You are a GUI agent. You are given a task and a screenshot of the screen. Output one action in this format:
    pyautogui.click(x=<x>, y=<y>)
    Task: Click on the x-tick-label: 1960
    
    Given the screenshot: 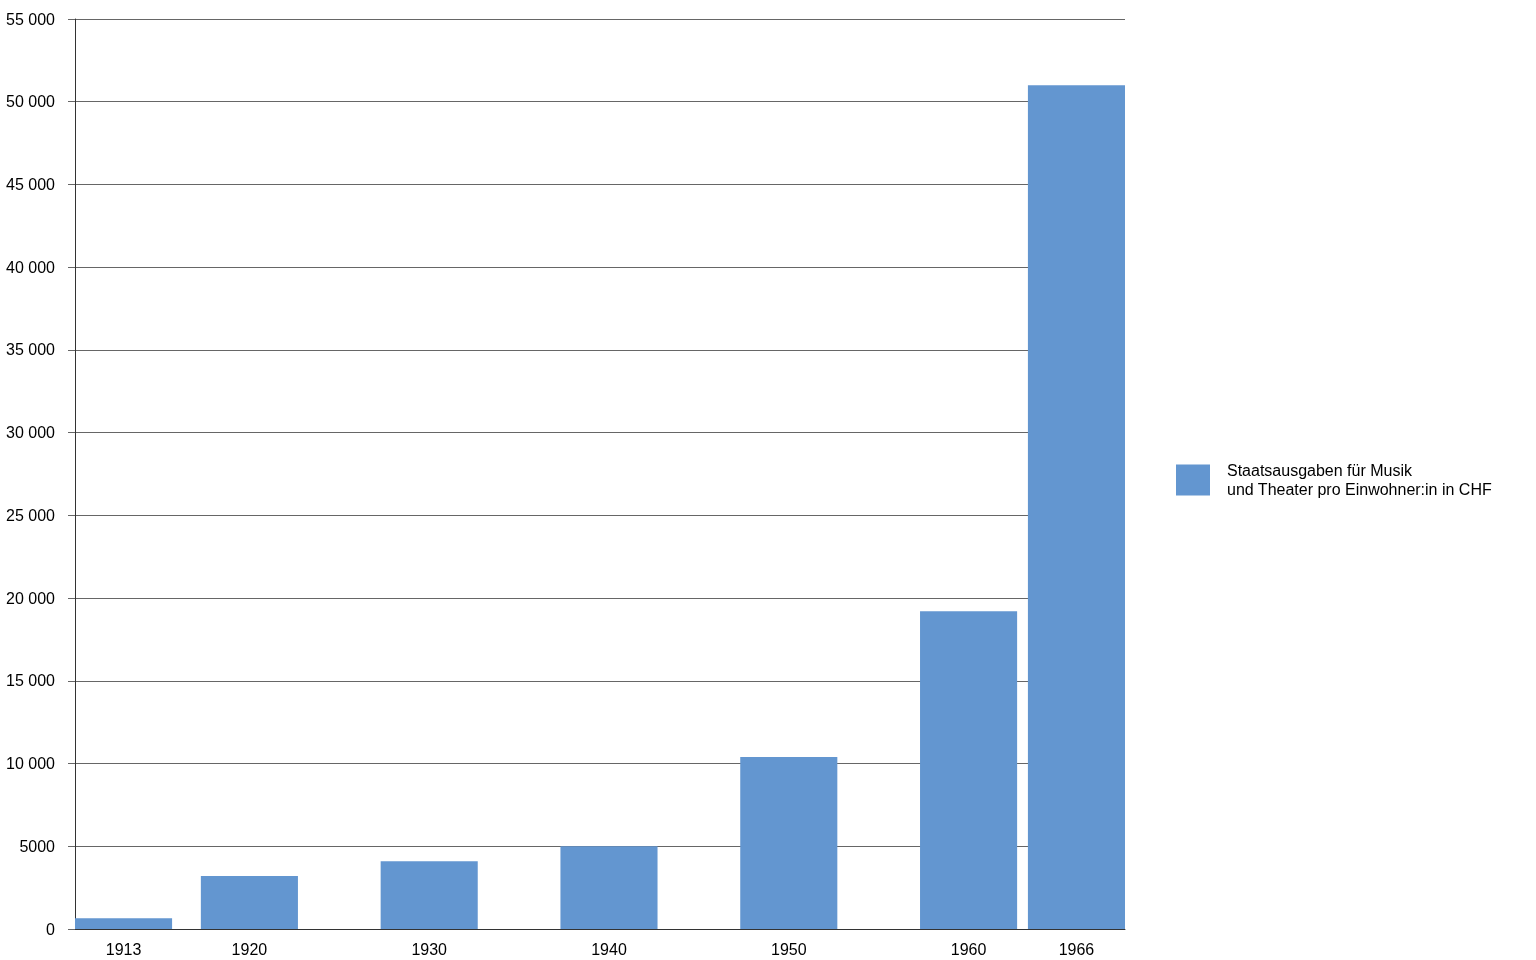 What is the action you would take?
    pyautogui.click(x=968, y=949)
    